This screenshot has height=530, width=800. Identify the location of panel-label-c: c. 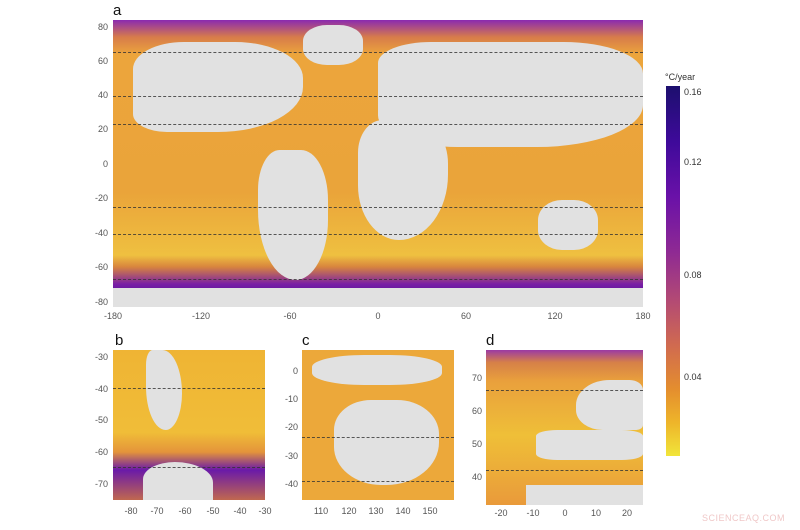
(306, 340).